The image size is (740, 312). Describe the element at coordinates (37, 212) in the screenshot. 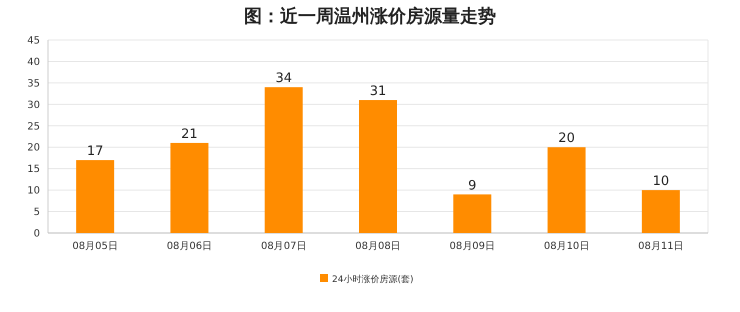

I see `y-tick-label: 5` at that location.